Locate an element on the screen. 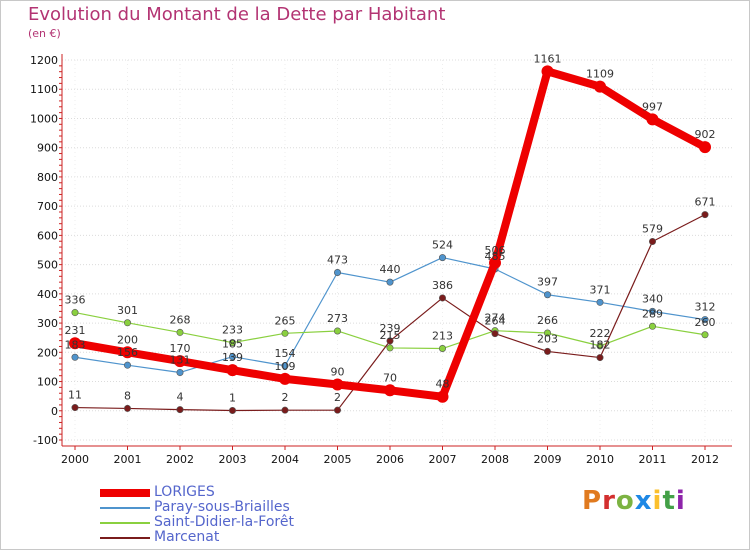 This screenshot has width=750, height=550. data-label: 139 is located at coordinates (232, 357).